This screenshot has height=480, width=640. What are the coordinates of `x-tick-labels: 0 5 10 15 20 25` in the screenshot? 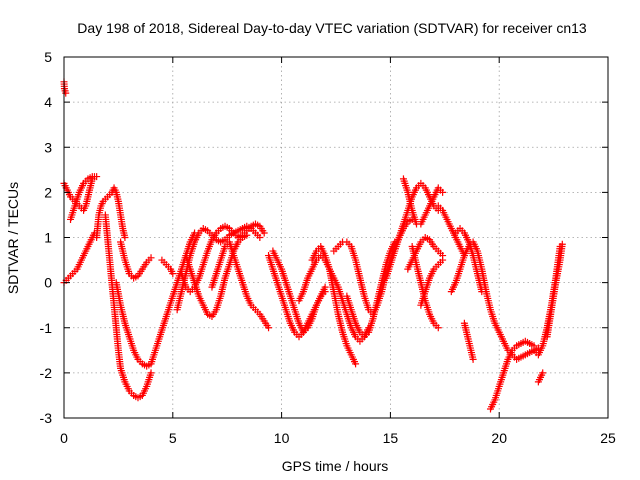 It's located at (338, 438).